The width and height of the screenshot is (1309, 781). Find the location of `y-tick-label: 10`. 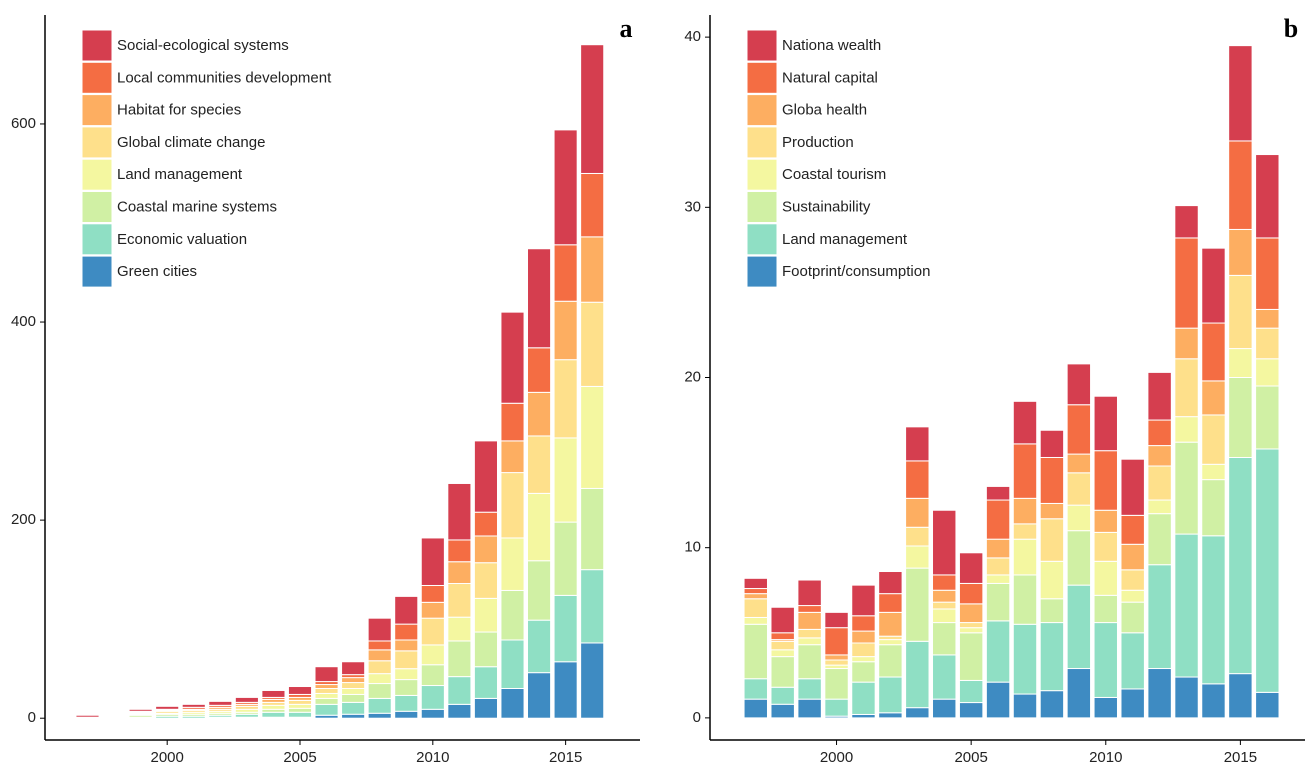

y-tick-label: 10 is located at coordinates (692, 547).